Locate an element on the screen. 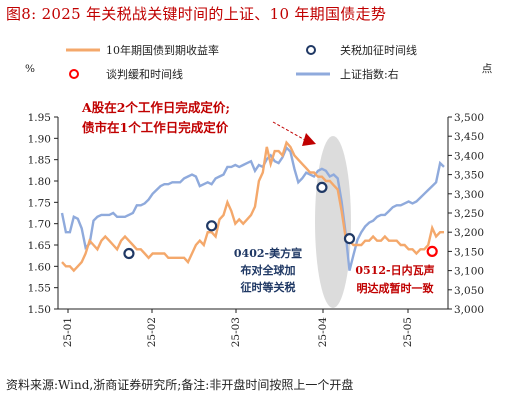 This screenshot has width=520, height=401. source-note: 资料来源:Wind,浙商证券研究所;备注:非开盘时间按照上一个开盘 is located at coordinates (180, 385).